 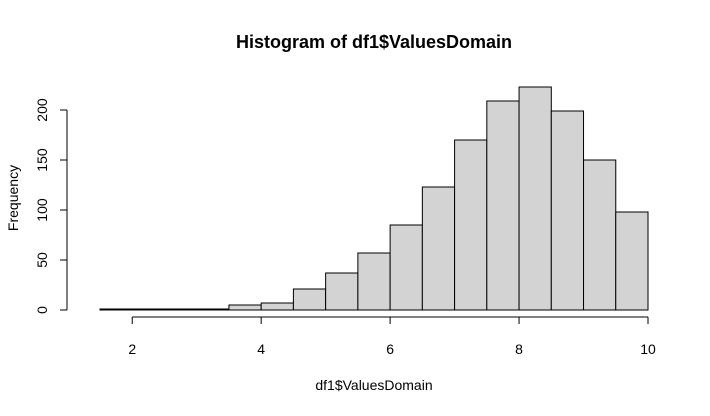 I want to click on y-tick-label: 200, so click(x=42, y=110).